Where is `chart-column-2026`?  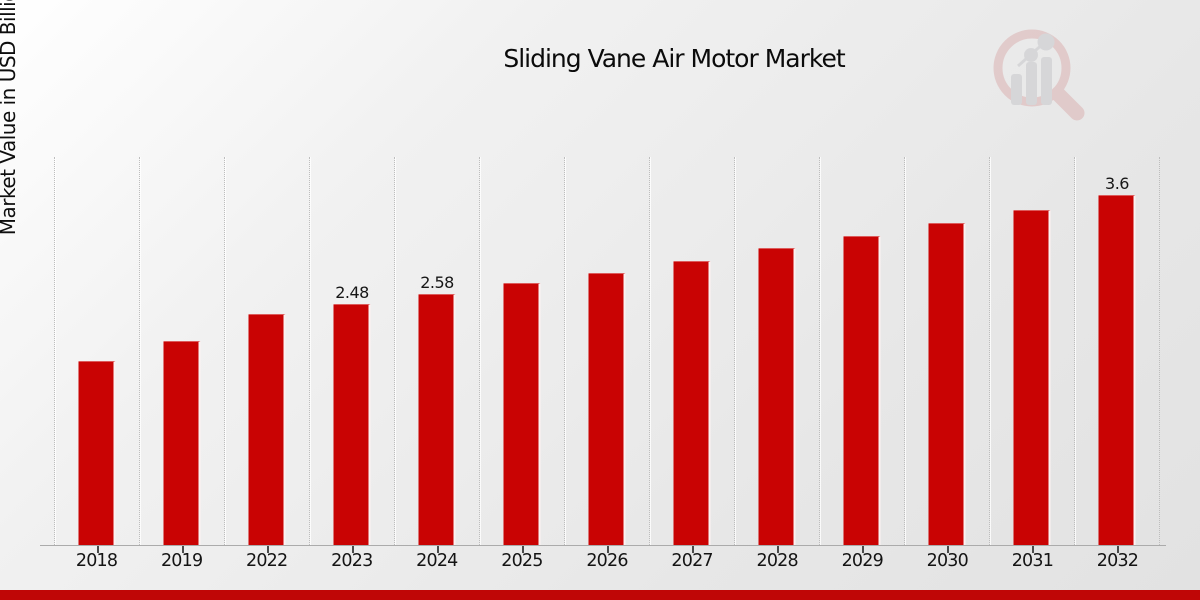
chart-column-2026 is located at coordinates (606, 355).